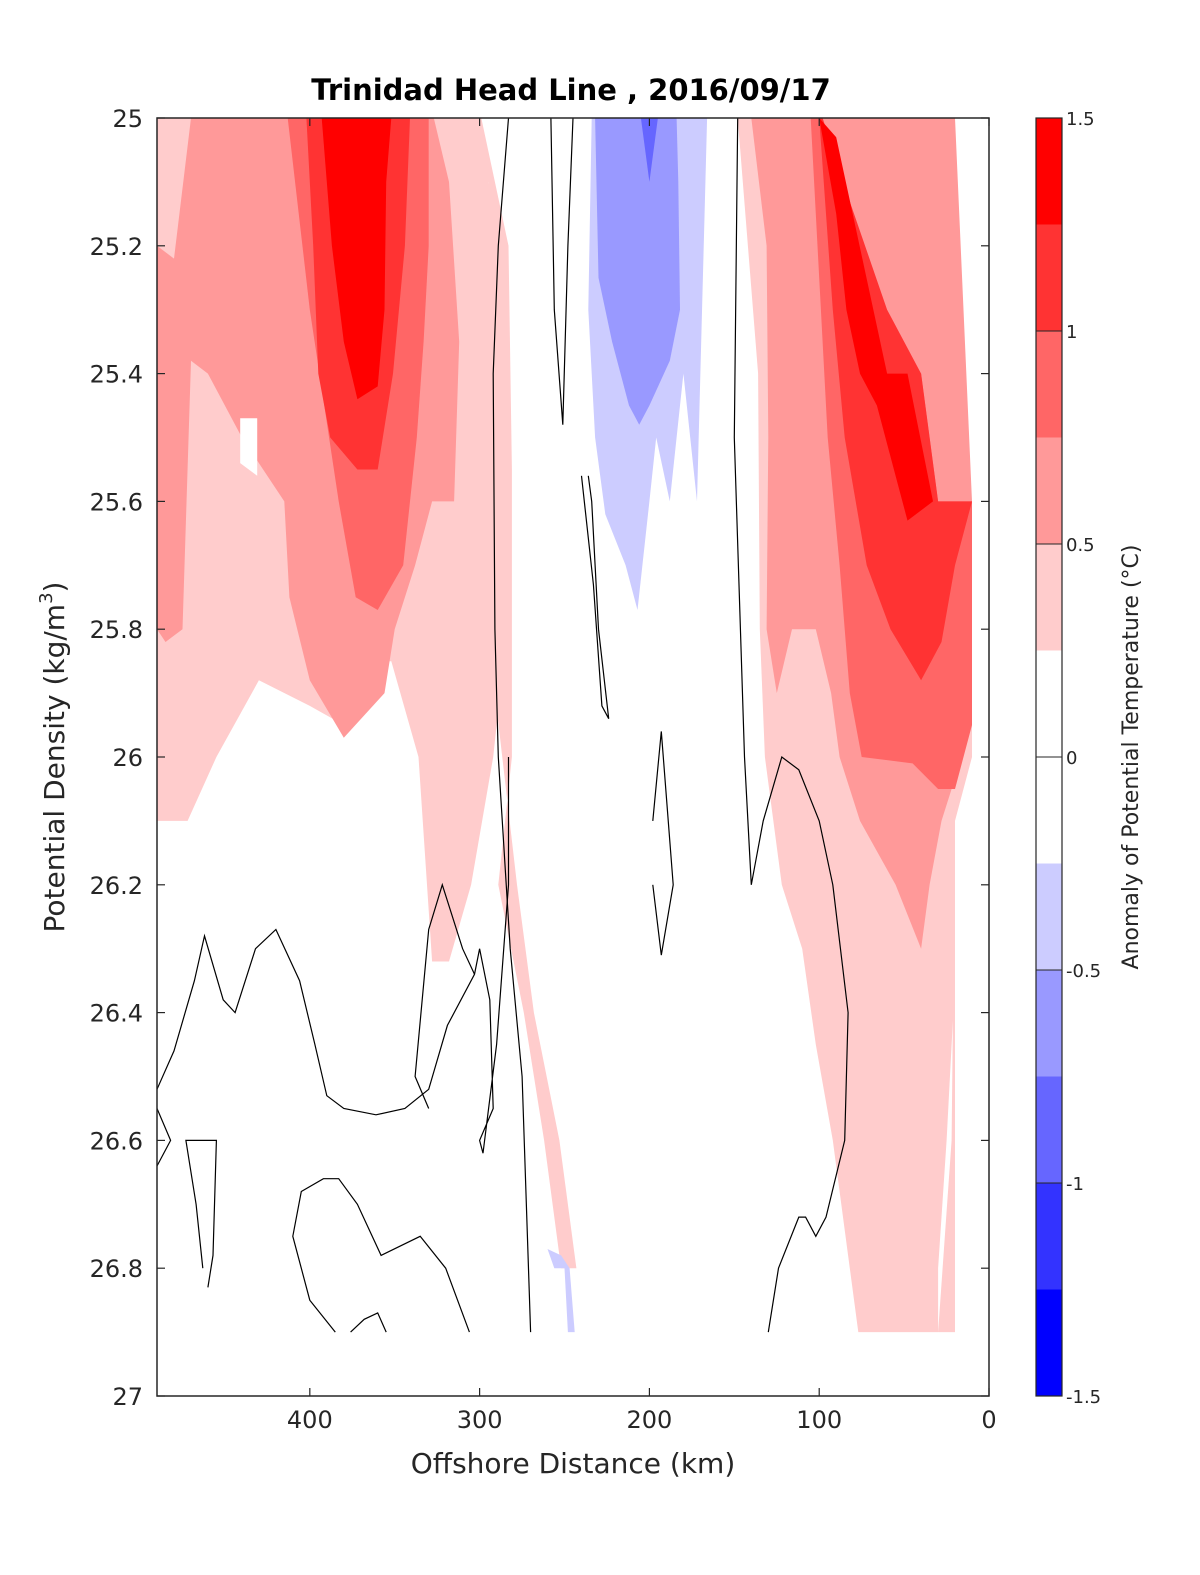  What do you see at coordinates (1071, 758) in the screenshot?
I see `colorbar-tick-label: 0` at bounding box center [1071, 758].